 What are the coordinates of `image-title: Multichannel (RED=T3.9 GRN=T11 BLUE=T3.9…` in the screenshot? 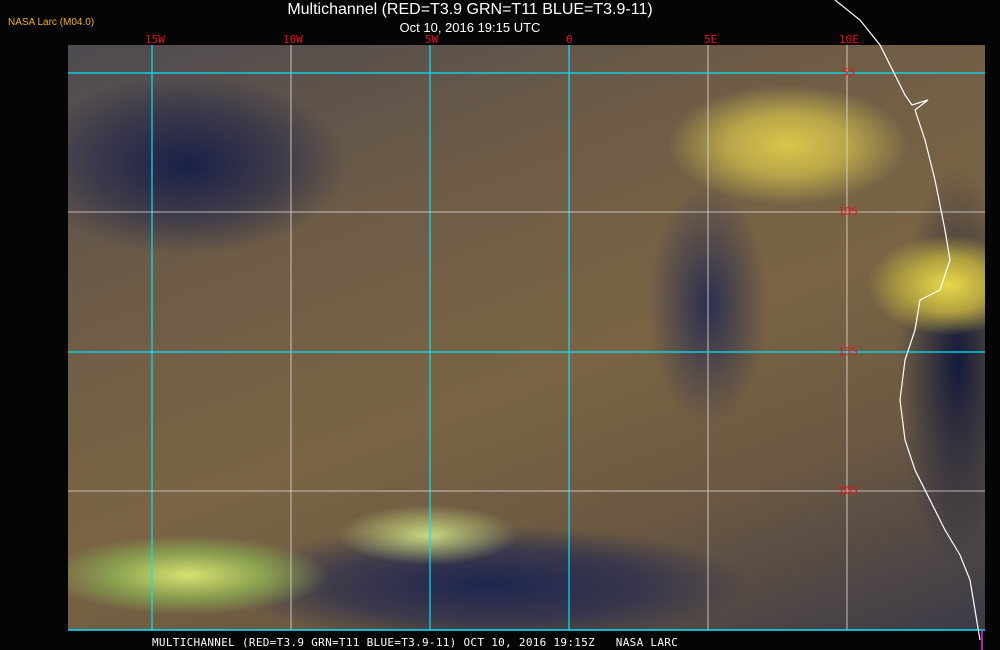 It's located at (470, 9).